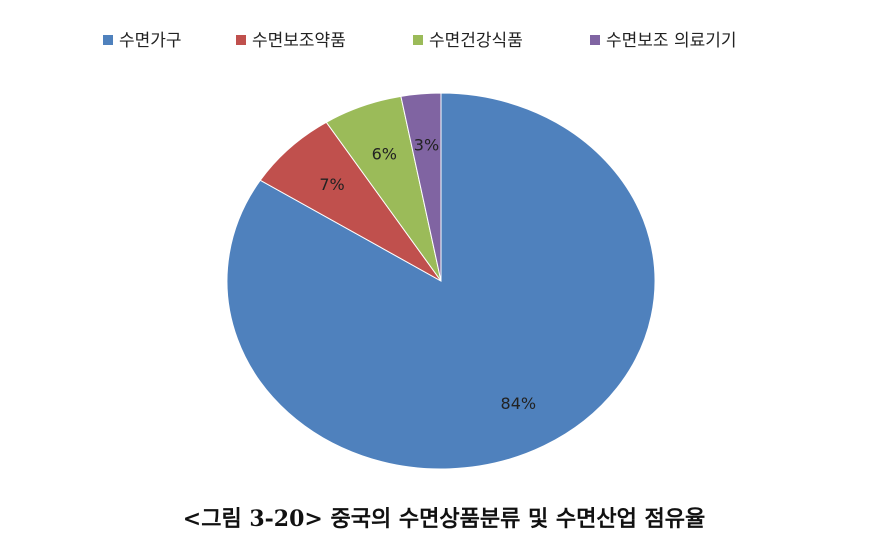 The image size is (889, 560). I want to click on legend-label: 수면건강식품, so click(476, 41).